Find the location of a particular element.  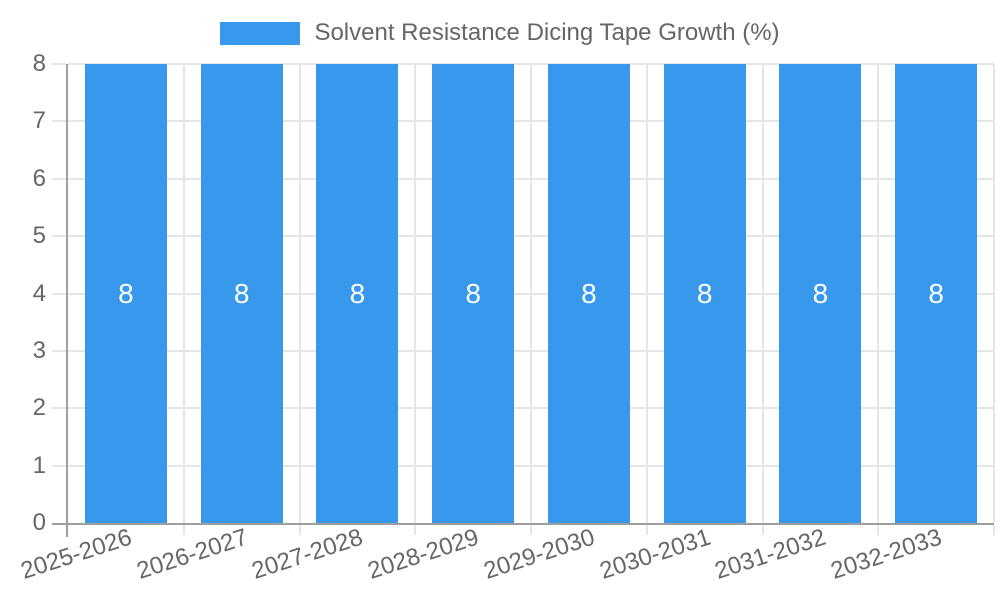

y-tick-label: 2 is located at coordinates (39, 408).